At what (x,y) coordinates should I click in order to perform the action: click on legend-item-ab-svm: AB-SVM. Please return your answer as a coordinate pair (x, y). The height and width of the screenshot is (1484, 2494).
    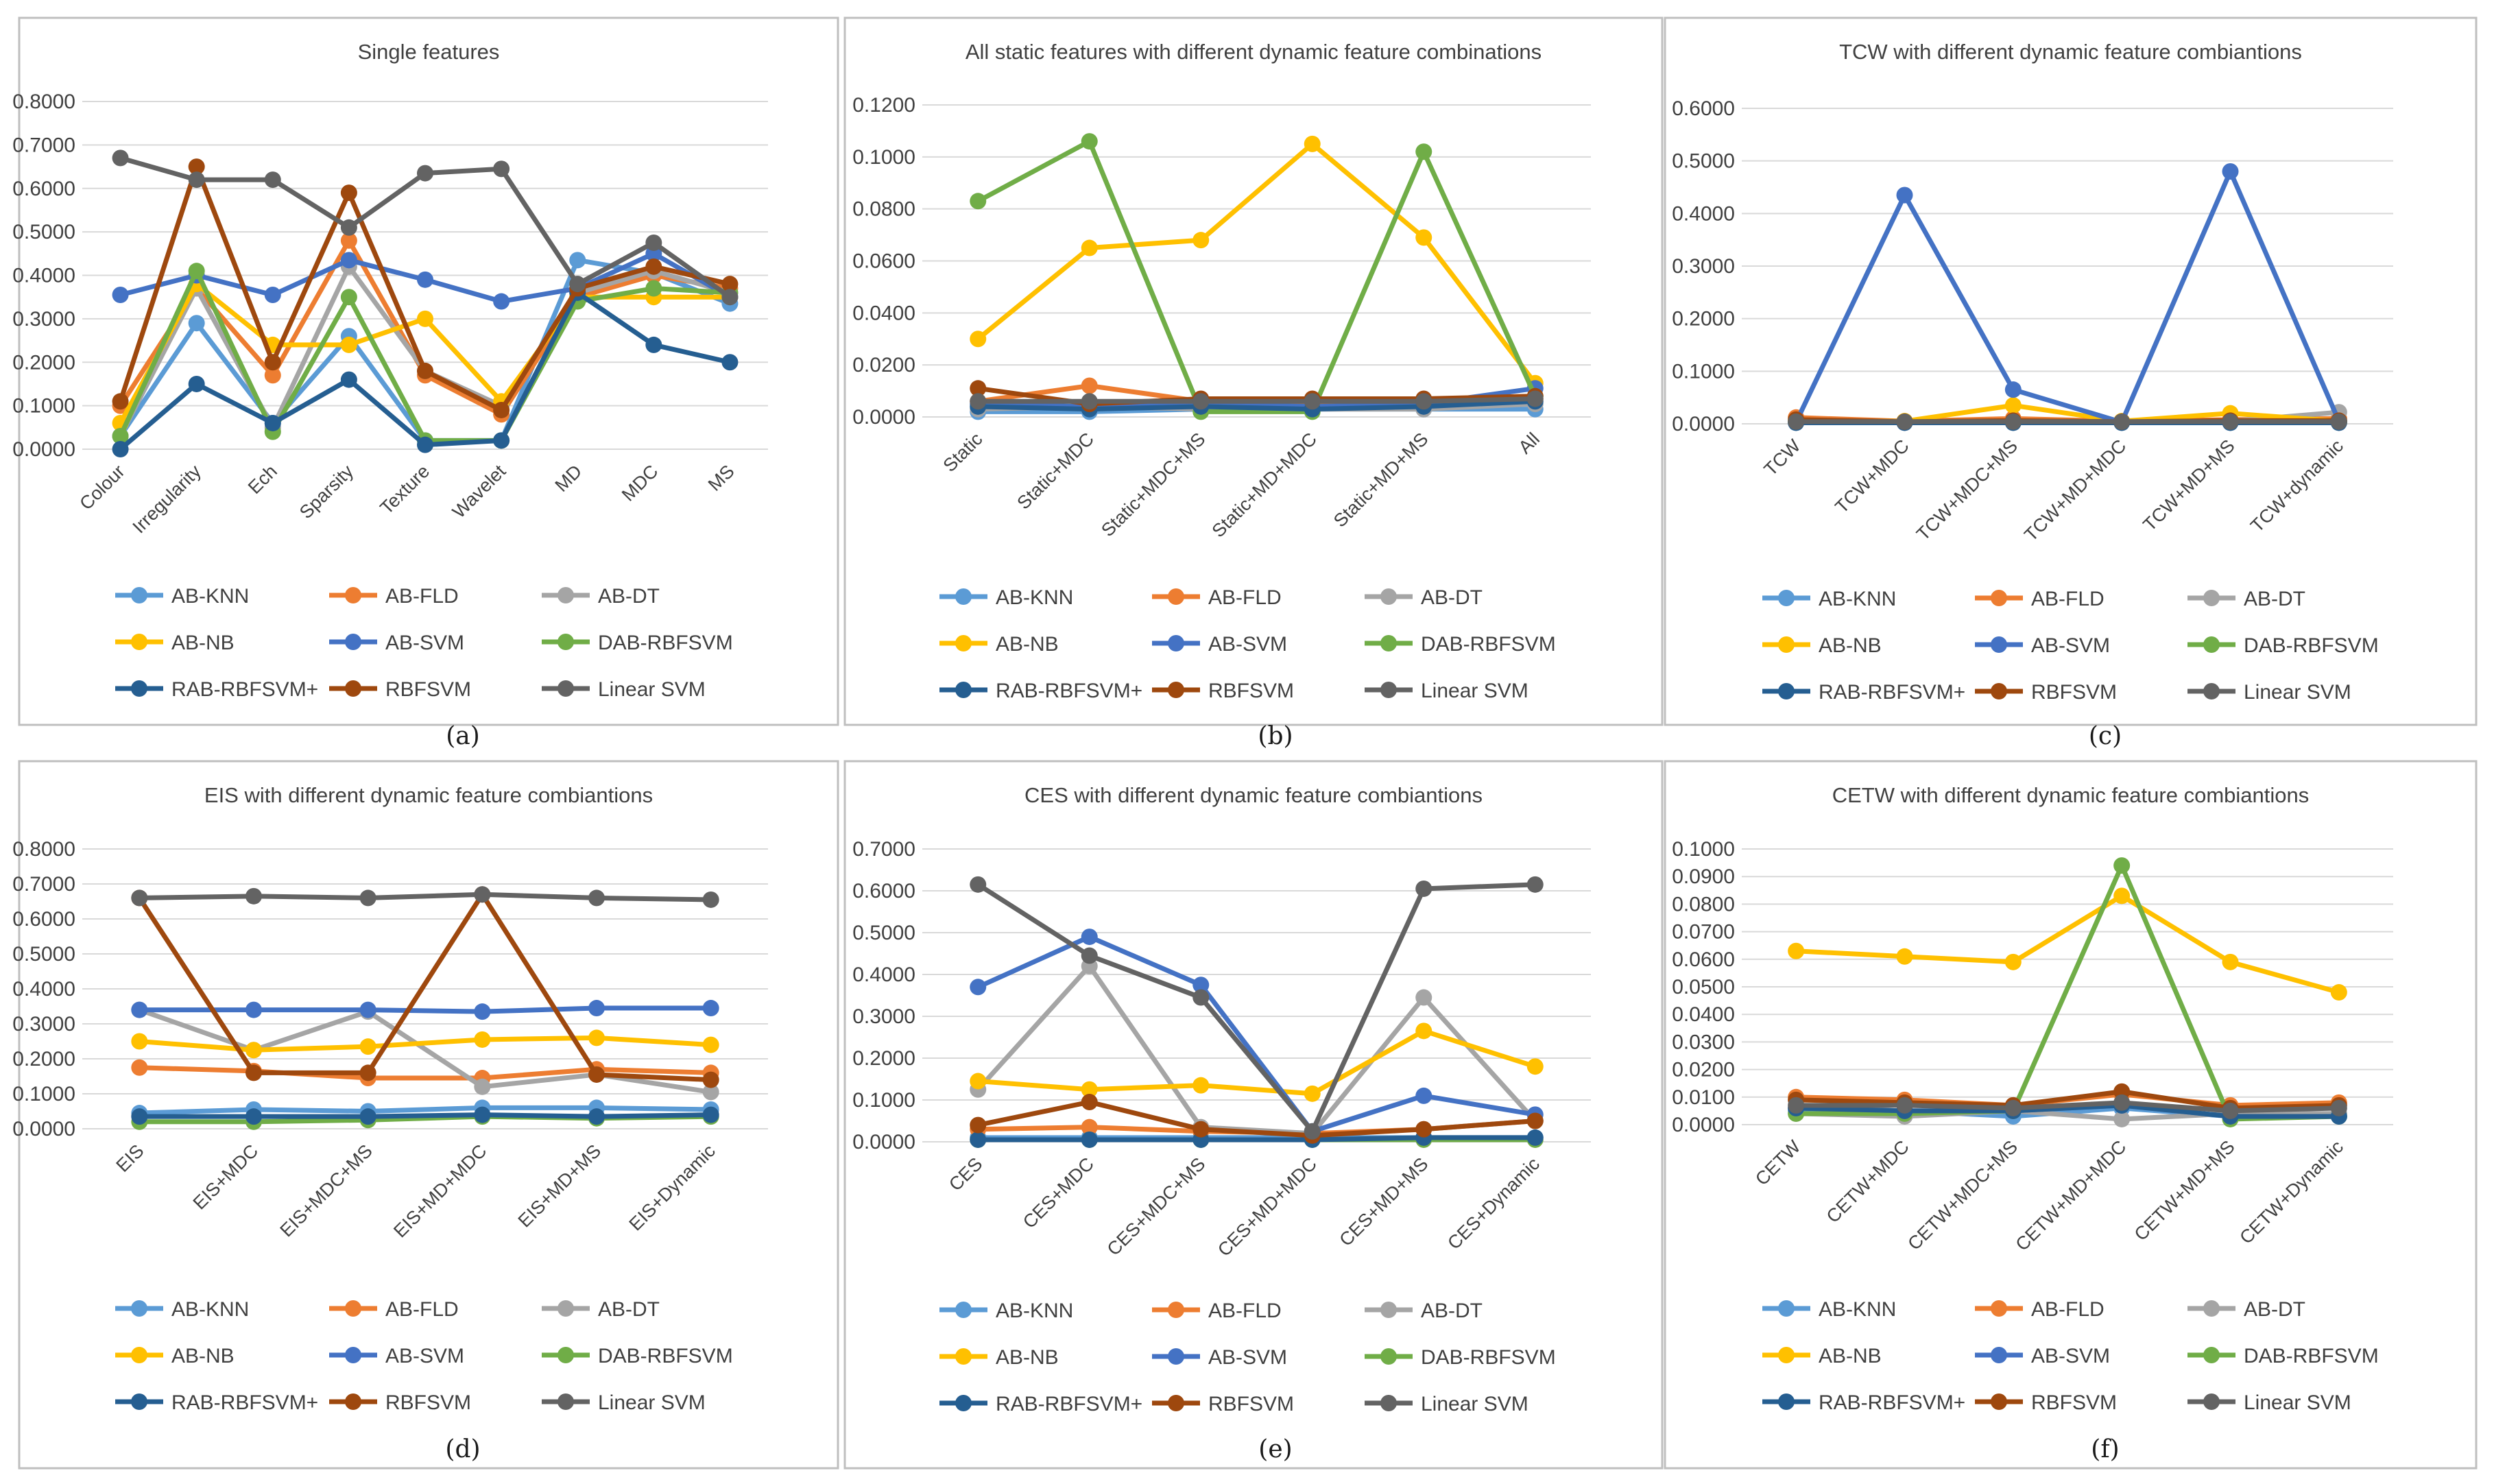
    Looking at the image, I should click on (1219, 1357).